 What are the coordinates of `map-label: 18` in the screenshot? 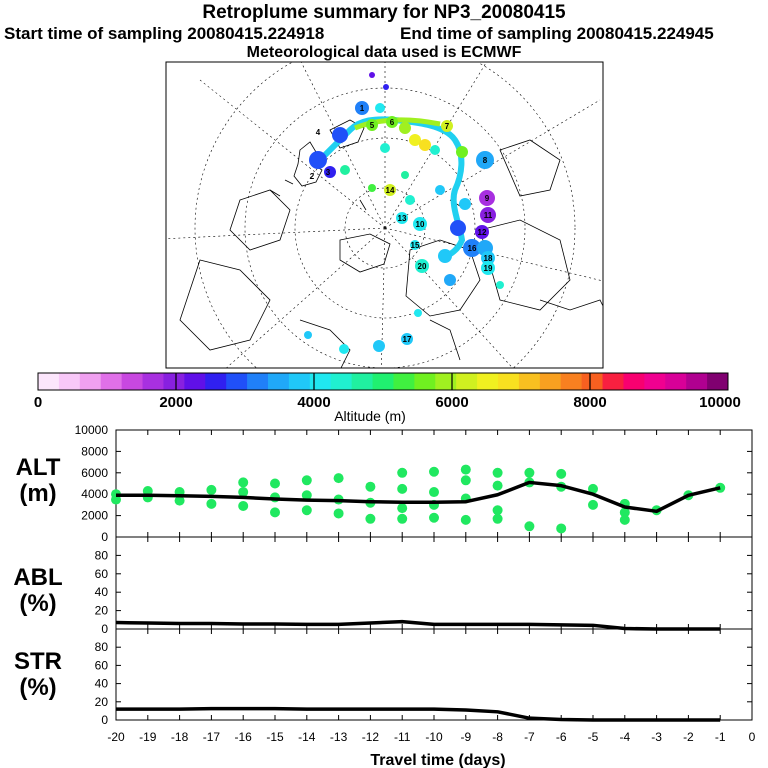 It's located at (488, 258).